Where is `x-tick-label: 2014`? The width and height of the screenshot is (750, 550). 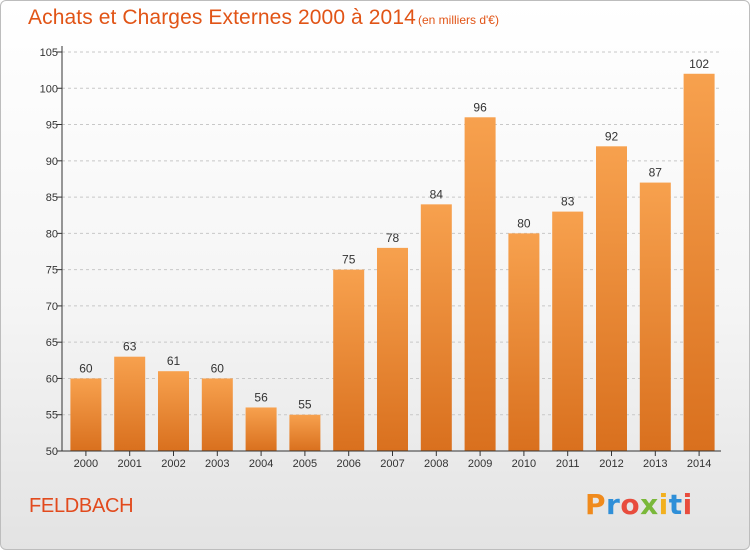 x-tick-label: 2014 is located at coordinates (699, 464).